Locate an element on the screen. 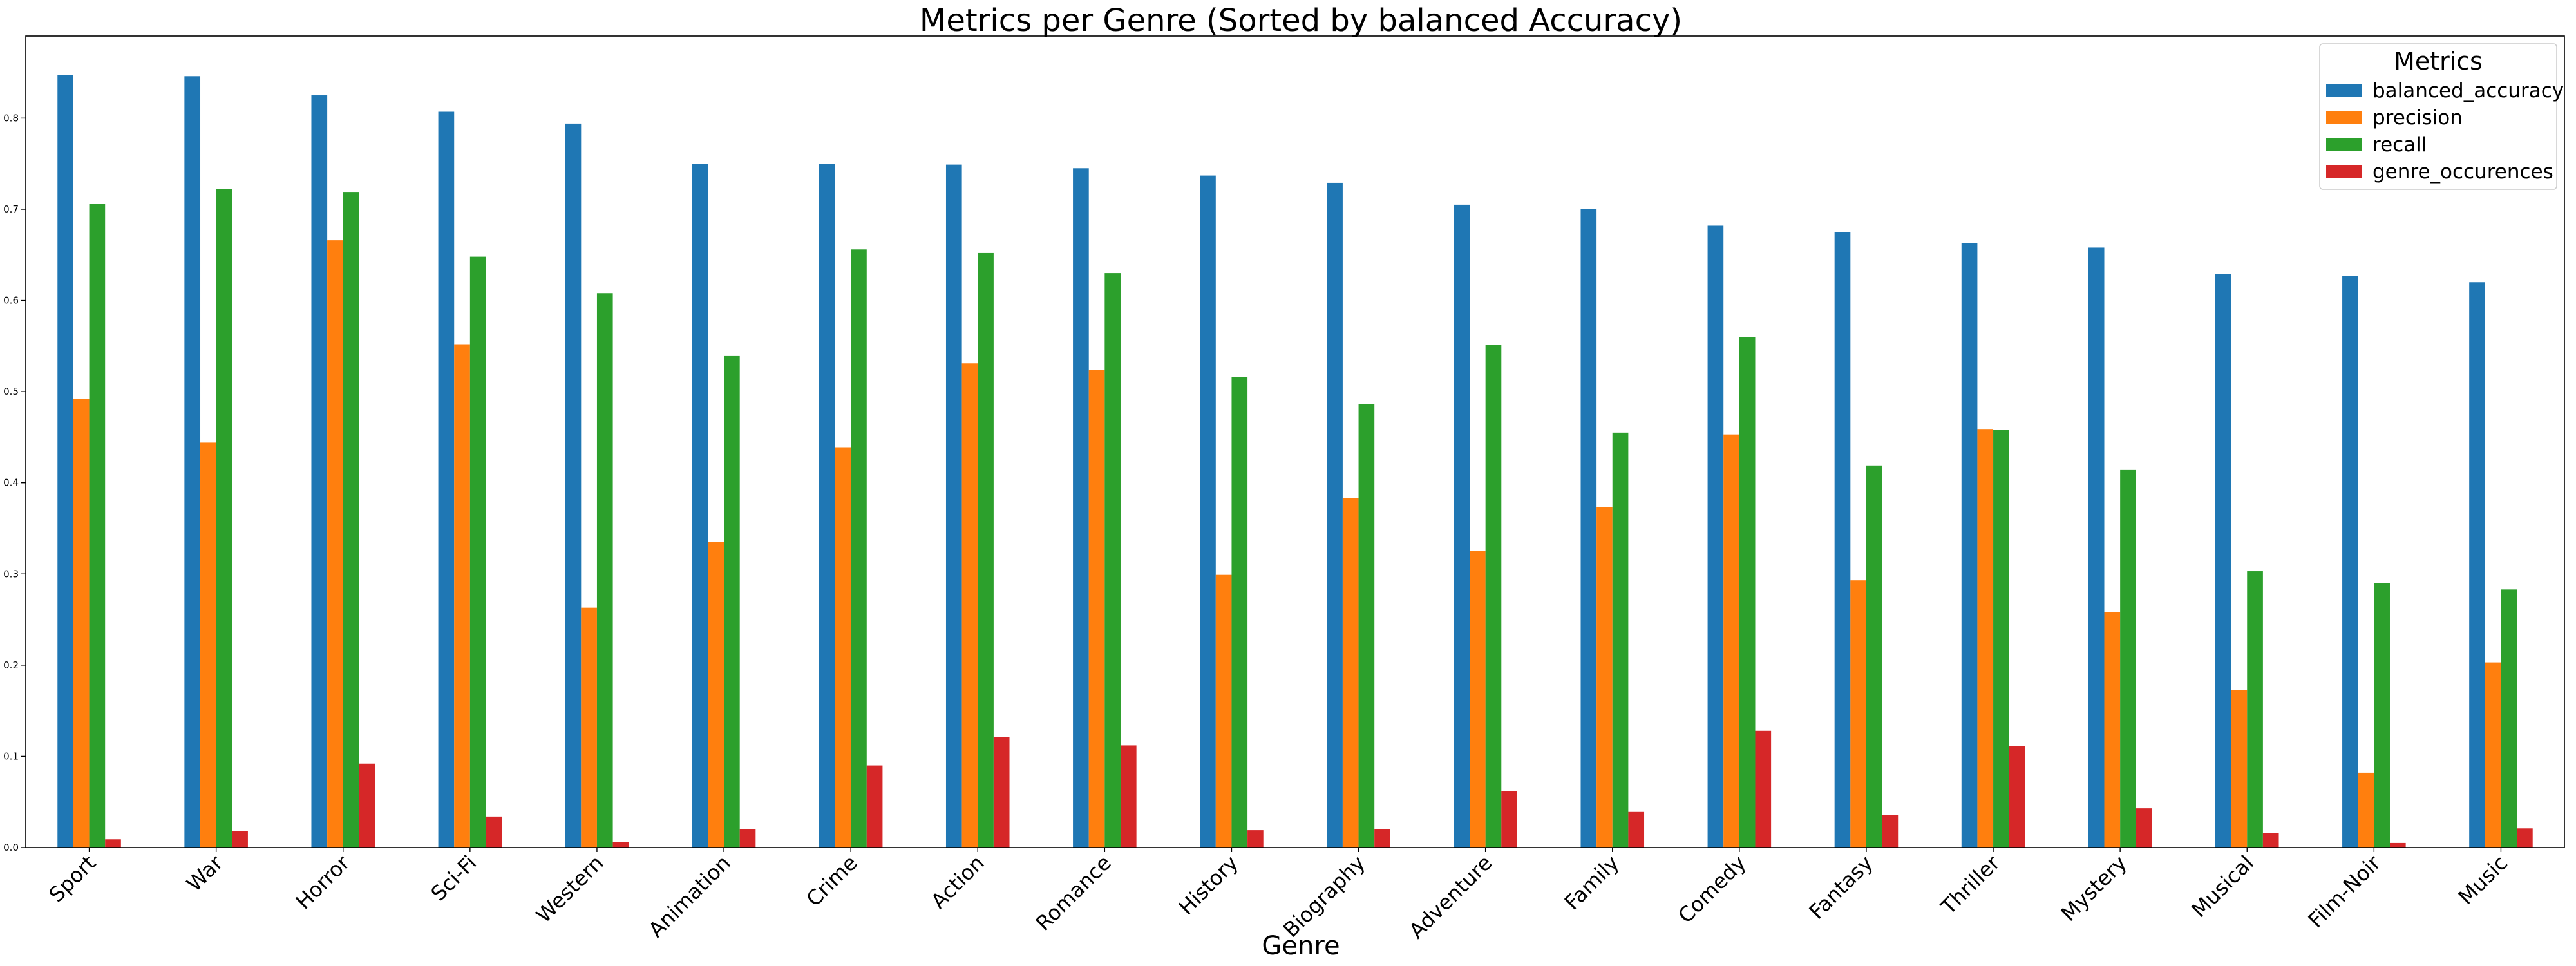 This screenshot has height=966, width=2576. bar-recall-biography is located at coordinates (1366, 626).